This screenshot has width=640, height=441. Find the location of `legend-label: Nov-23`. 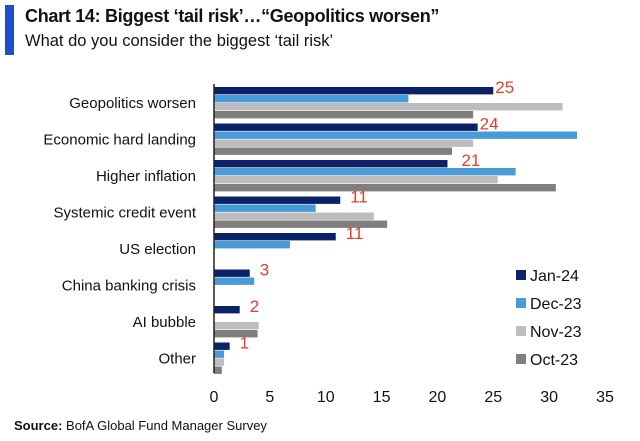

legend-label: Nov-23 is located at coordinates (556, 332).